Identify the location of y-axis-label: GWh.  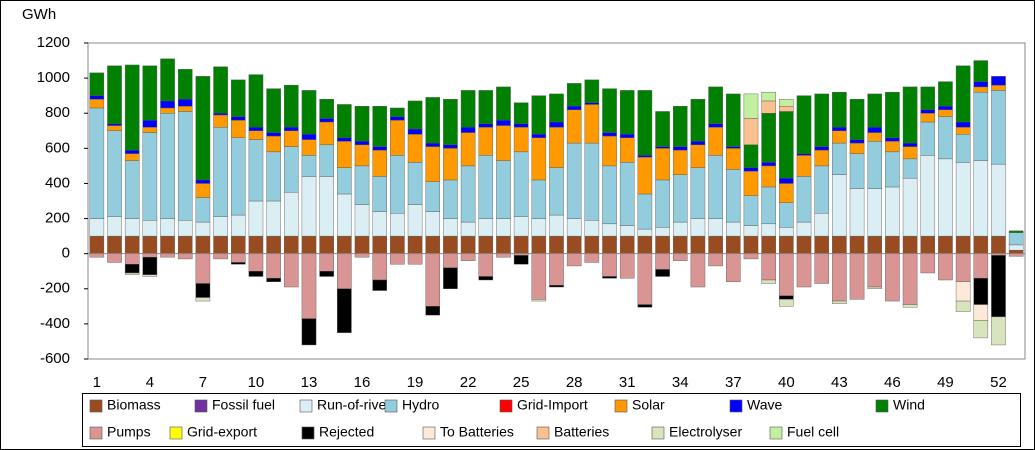
(39, 14).